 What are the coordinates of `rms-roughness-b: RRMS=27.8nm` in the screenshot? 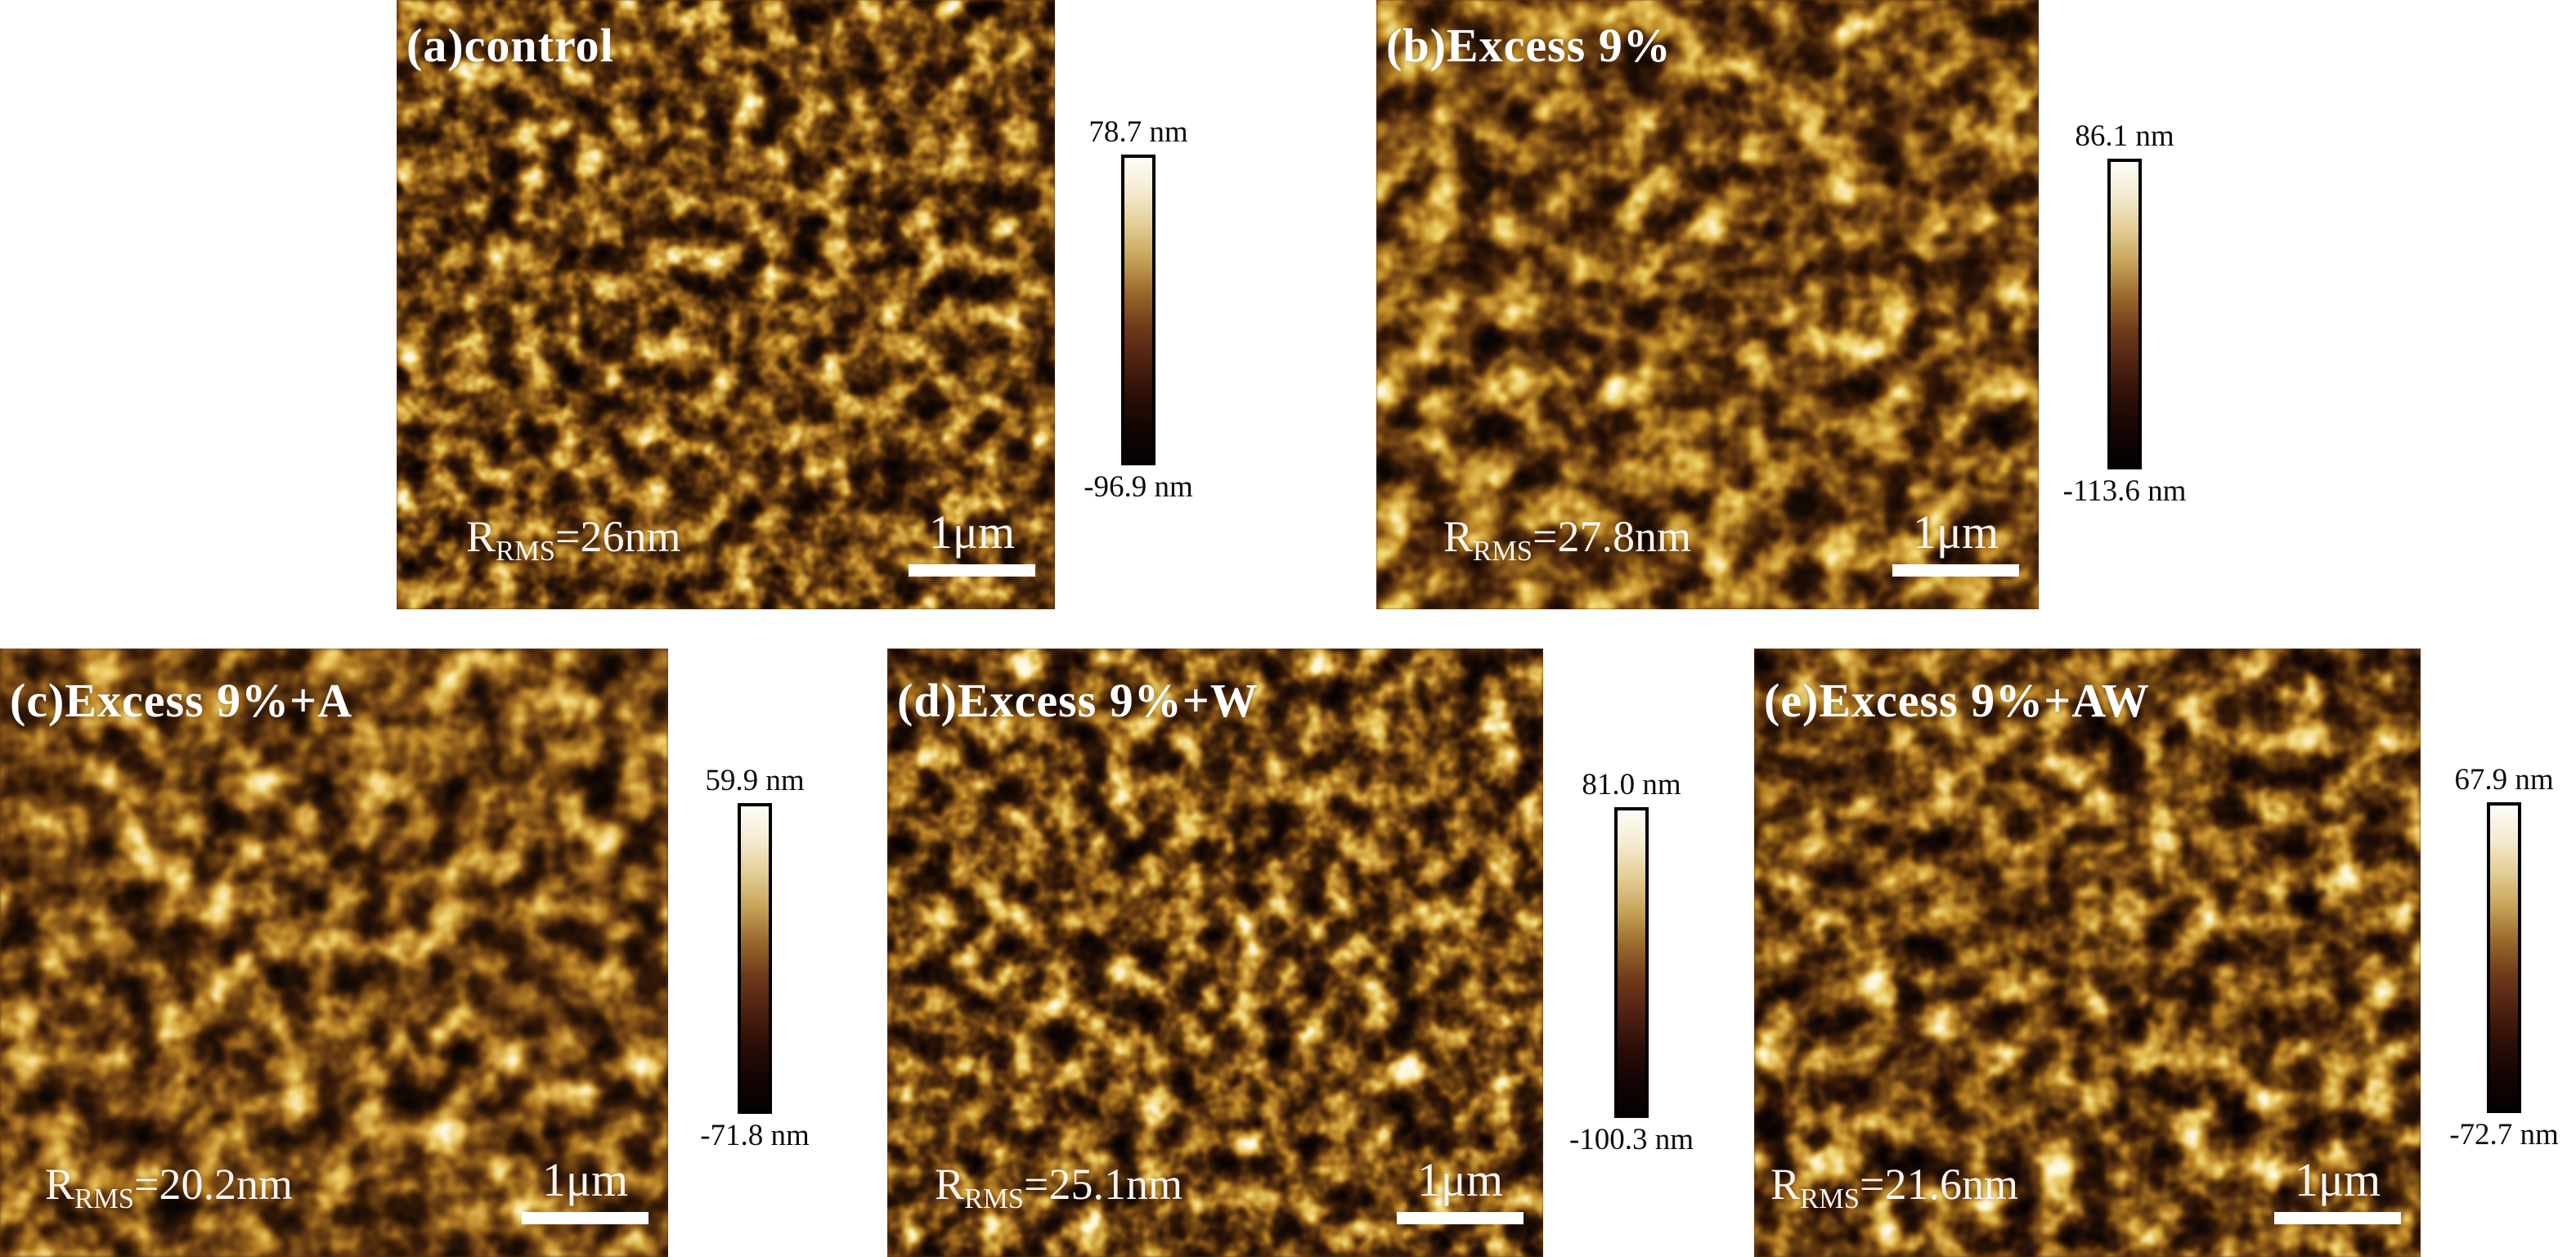 It's located at (1567, 538).